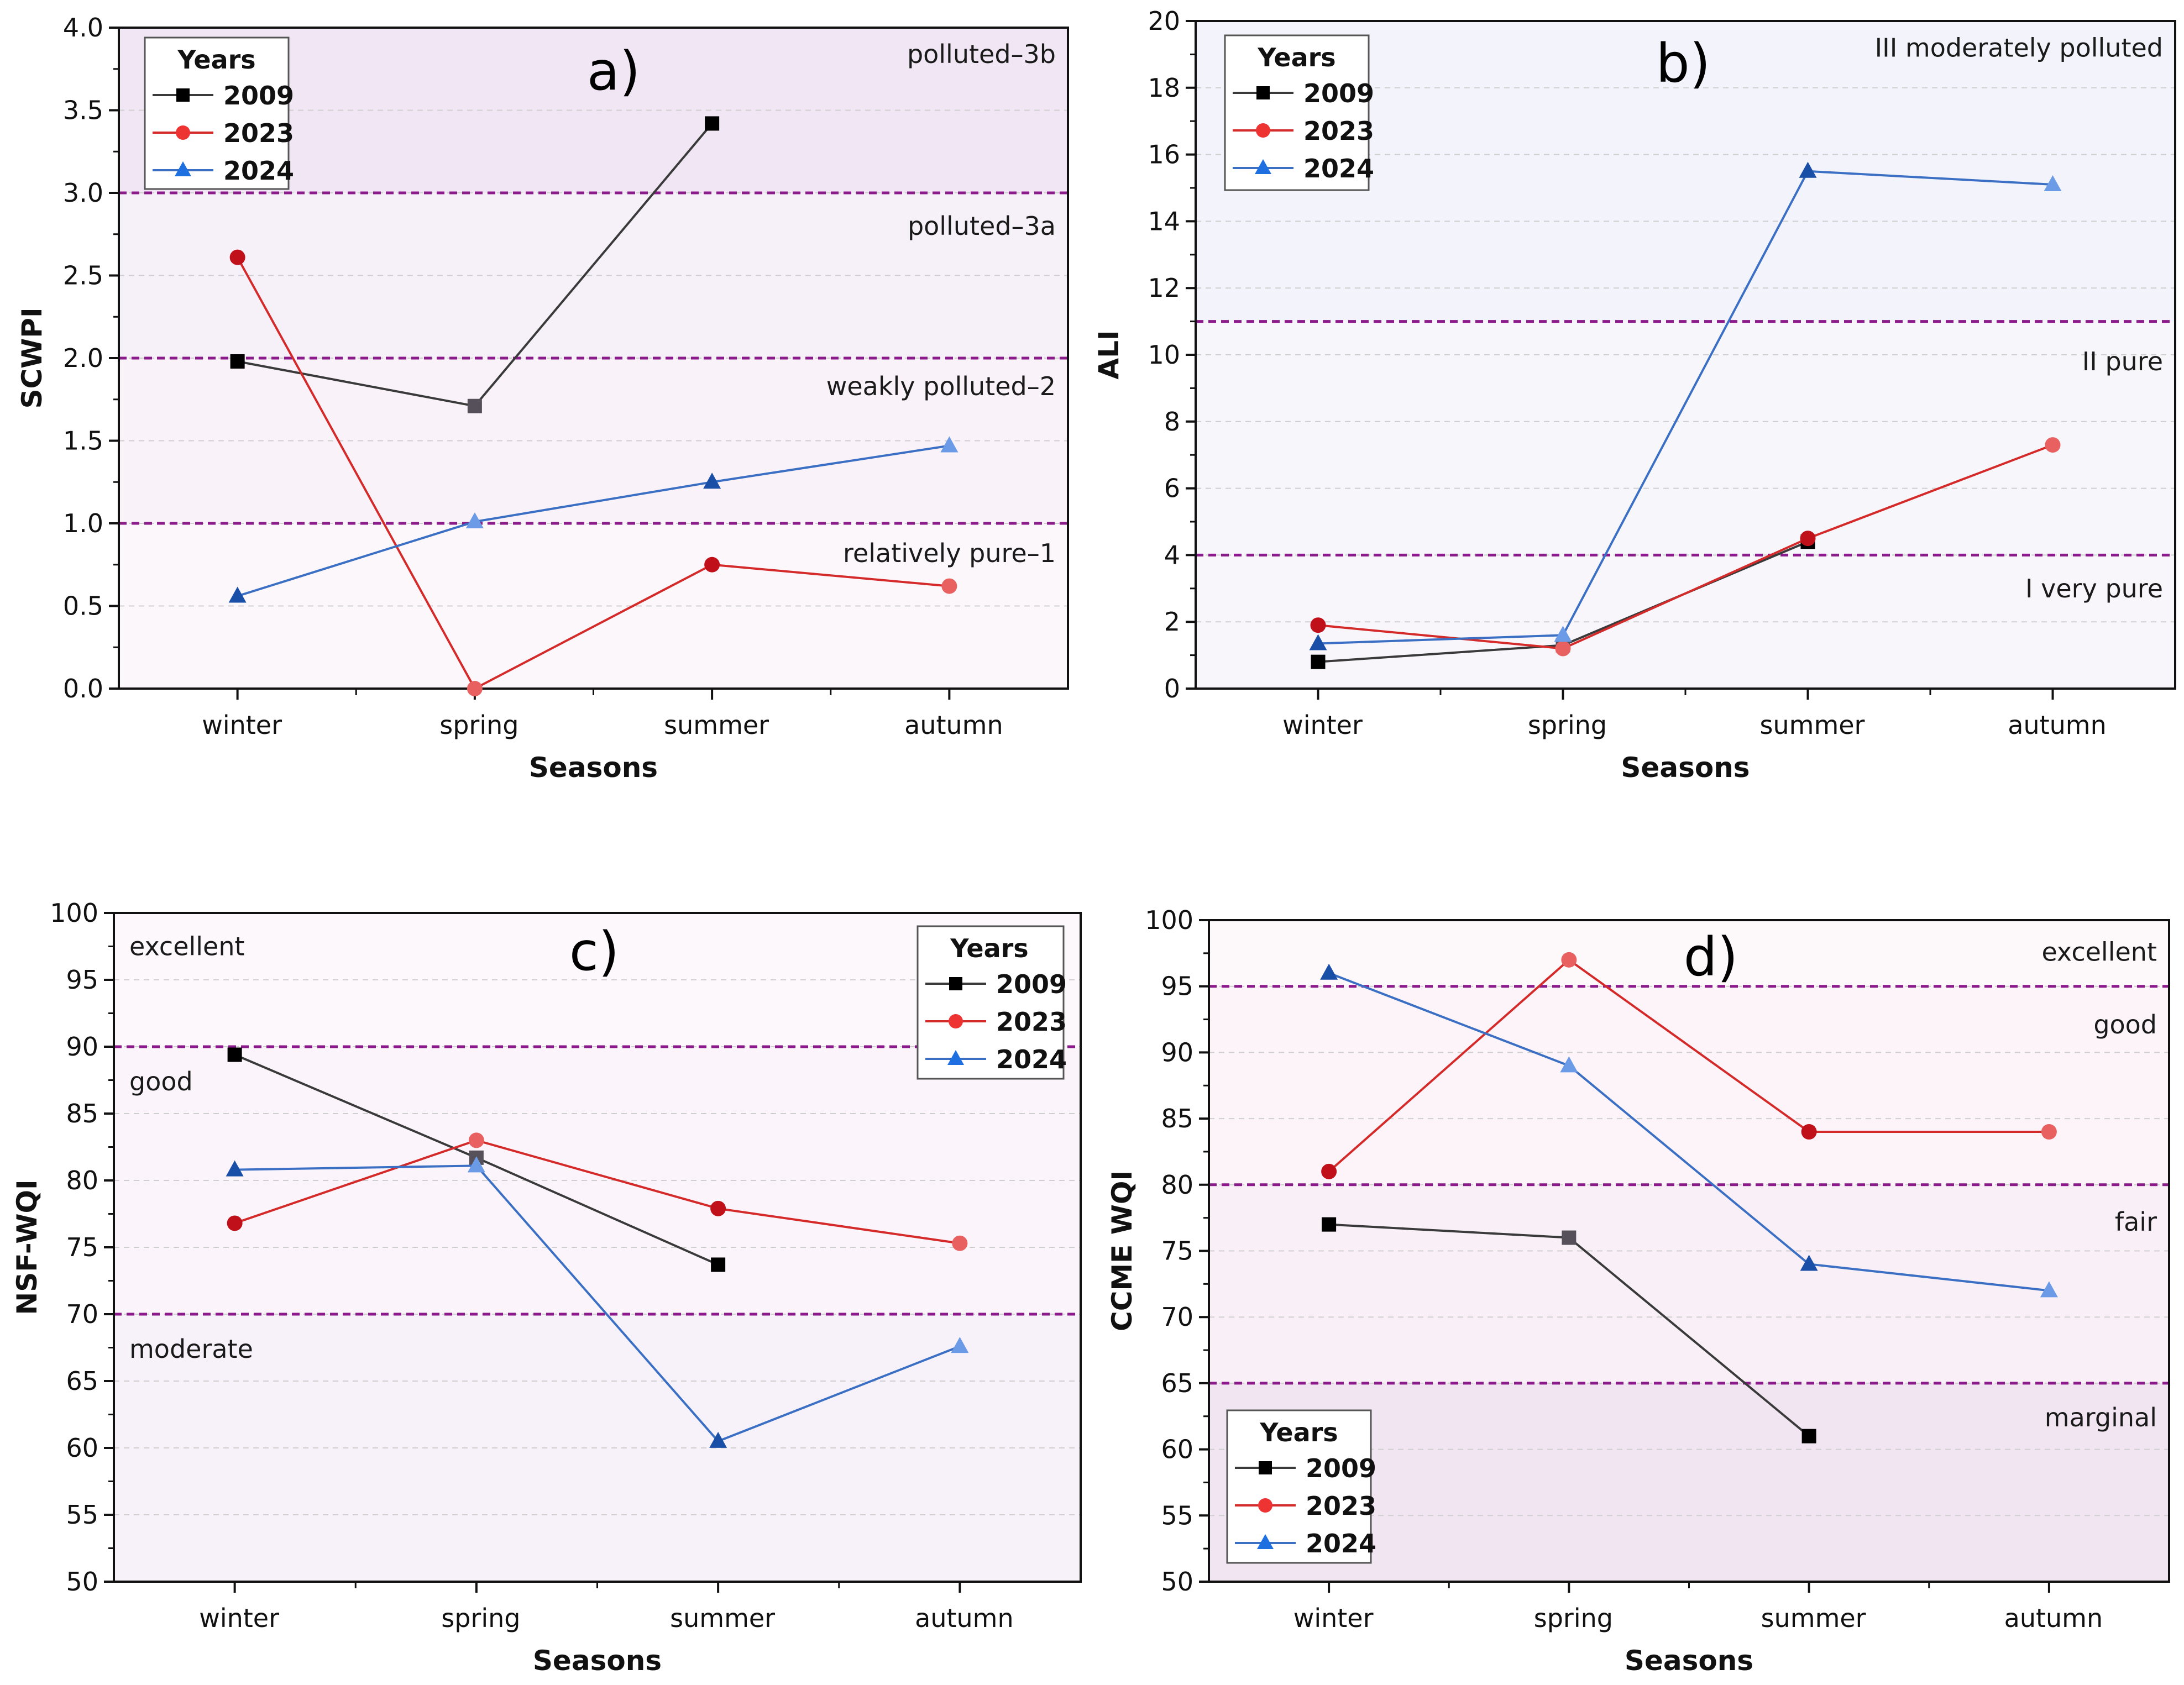 This screenshot has height=1685, width=2184. What do you see at coordinates (83, 110) in the screenshot?
I see `y-tick-label: 3.5` at bounding box center [83, 110].